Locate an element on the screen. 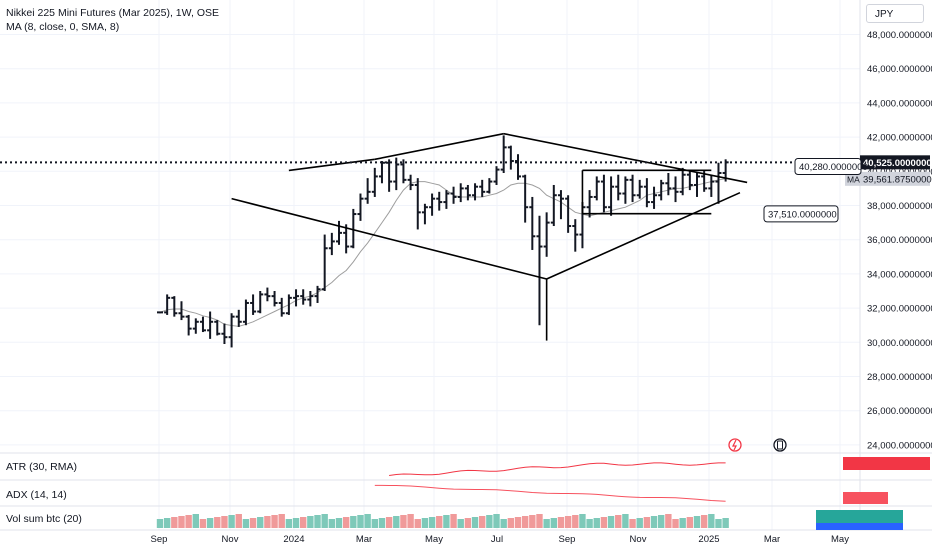  trendline is located at coordinates (625, 158).